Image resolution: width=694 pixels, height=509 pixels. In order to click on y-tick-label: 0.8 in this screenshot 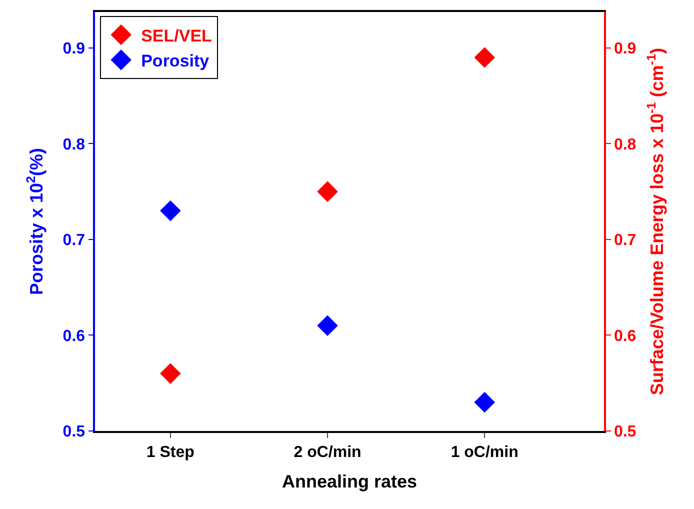, I will do `click(74, 145)`.